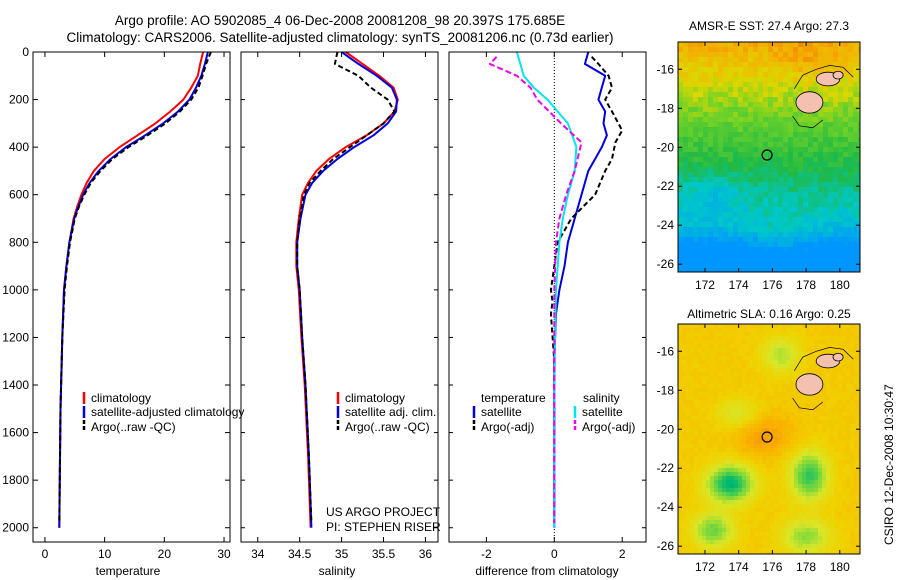 This screenshot has height=580, width=900. I want to click on map-y-tick-label: -18, so click(666, 390).